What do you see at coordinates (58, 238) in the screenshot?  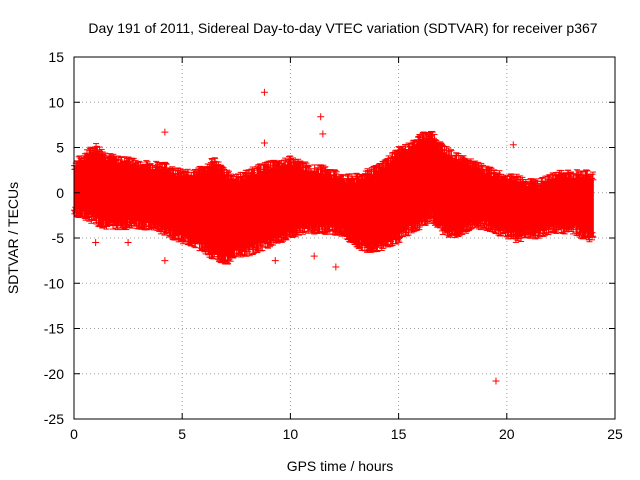 I see `y-tick-label: -5` at bounding box center [58, 238].